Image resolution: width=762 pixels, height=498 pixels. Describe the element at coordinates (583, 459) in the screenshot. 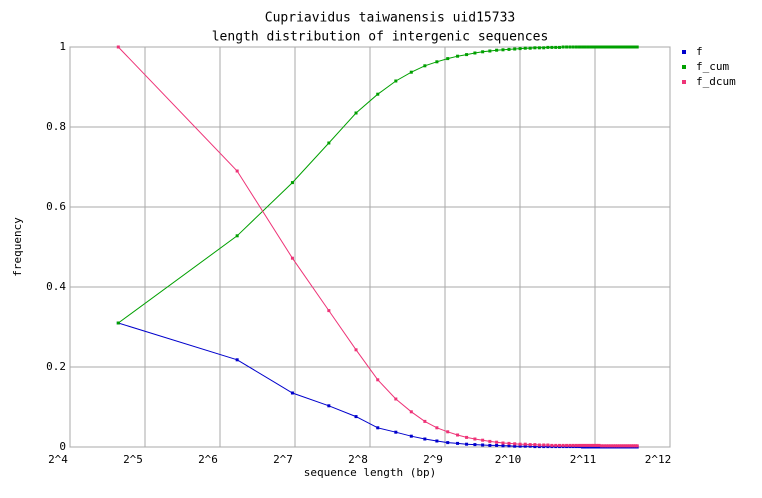

I see `x-tick-label: 2^11` at that location.